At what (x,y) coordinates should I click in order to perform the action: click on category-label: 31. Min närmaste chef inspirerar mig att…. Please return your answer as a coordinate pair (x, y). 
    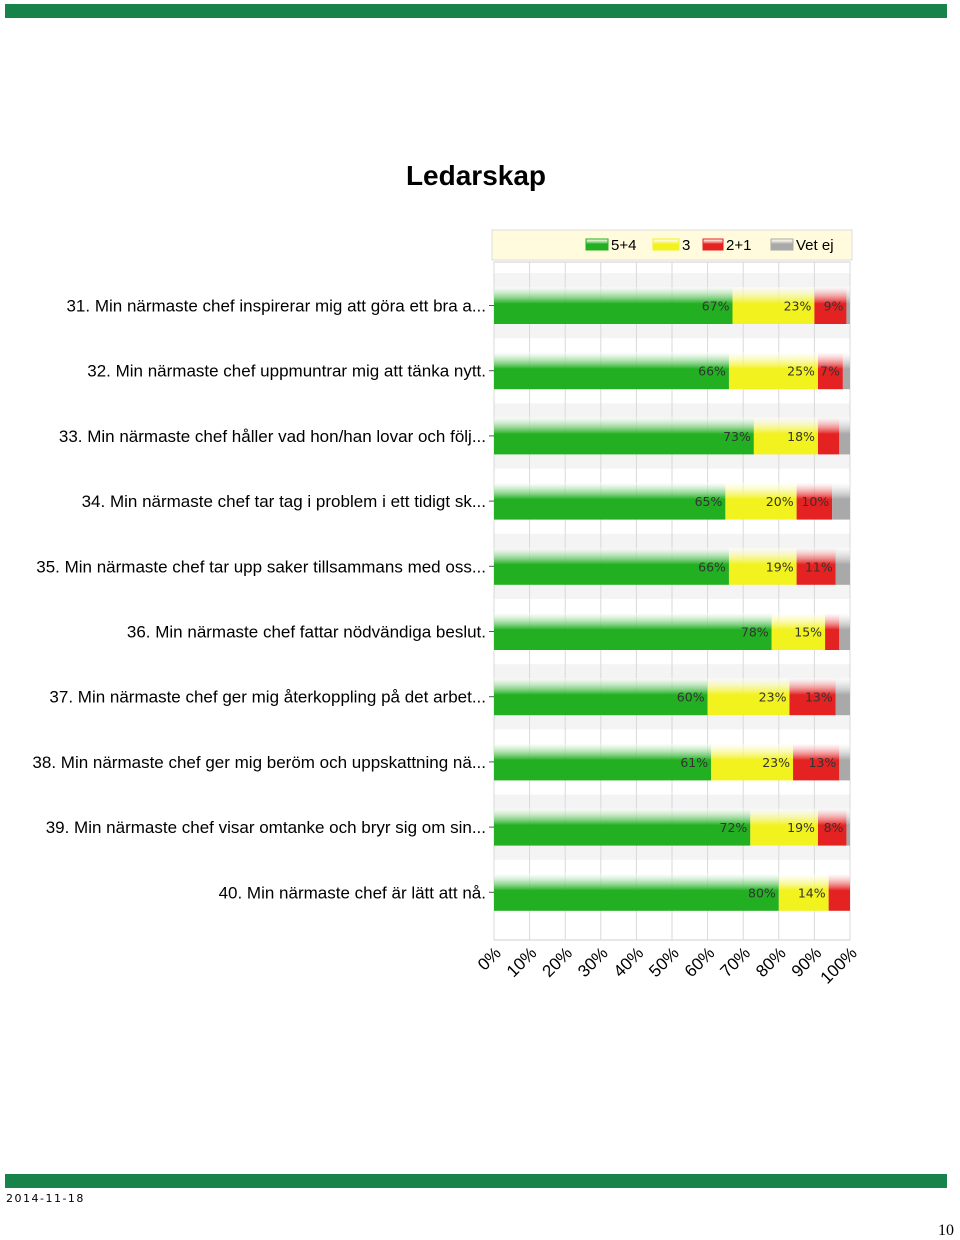
    Looking at the image, I should click on (276, 306).